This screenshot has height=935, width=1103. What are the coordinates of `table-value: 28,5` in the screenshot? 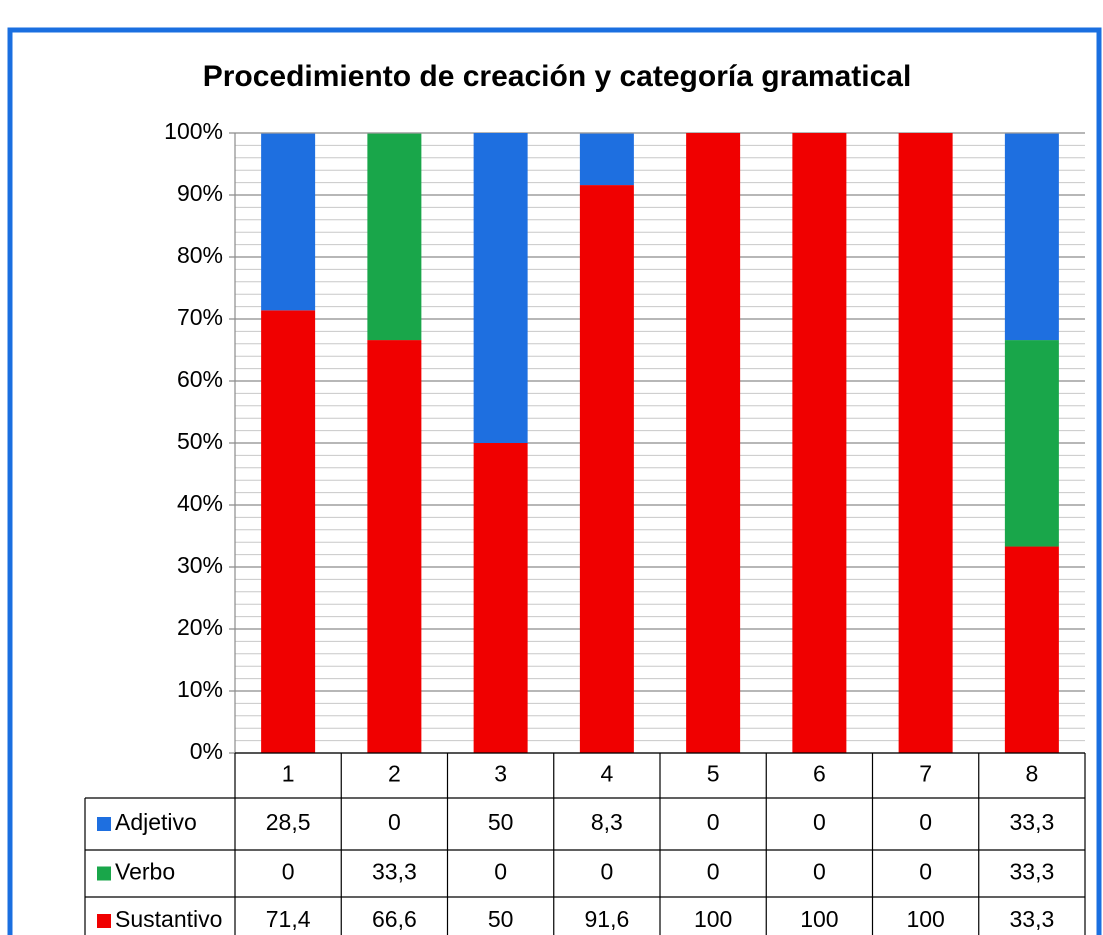 It's located at (288, 822).